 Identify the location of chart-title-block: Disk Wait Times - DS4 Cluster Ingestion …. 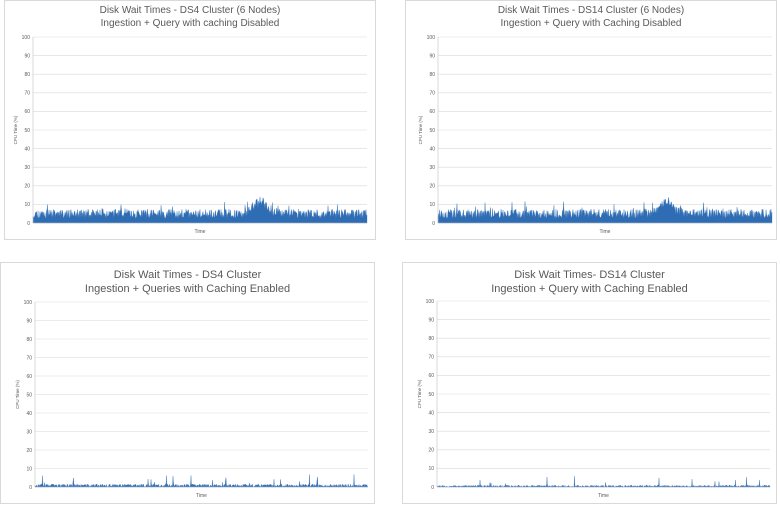
(187, 283).